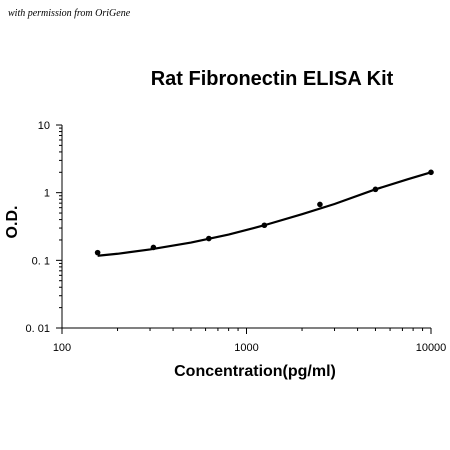  I want to click on x-tick-label: 10000, so click(431, 348).